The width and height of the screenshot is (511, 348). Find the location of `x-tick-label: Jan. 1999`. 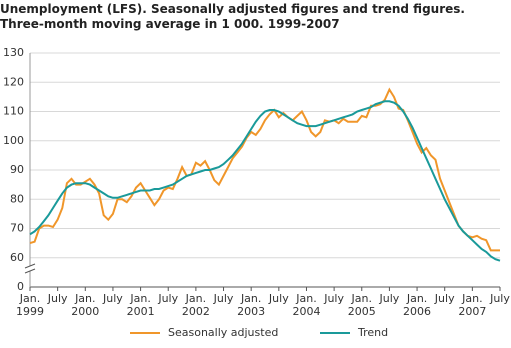

x-tick-label: Jan. 1999 is located at coordinates (30, 305).